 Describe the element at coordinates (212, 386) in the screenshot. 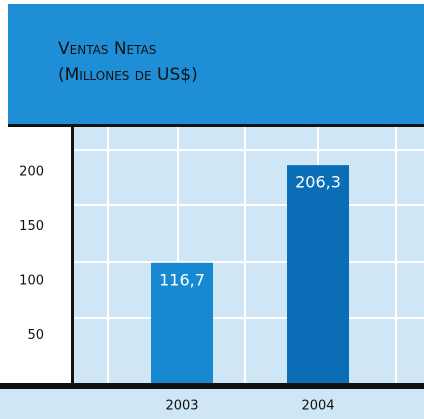

I see `x-axis` at that location.